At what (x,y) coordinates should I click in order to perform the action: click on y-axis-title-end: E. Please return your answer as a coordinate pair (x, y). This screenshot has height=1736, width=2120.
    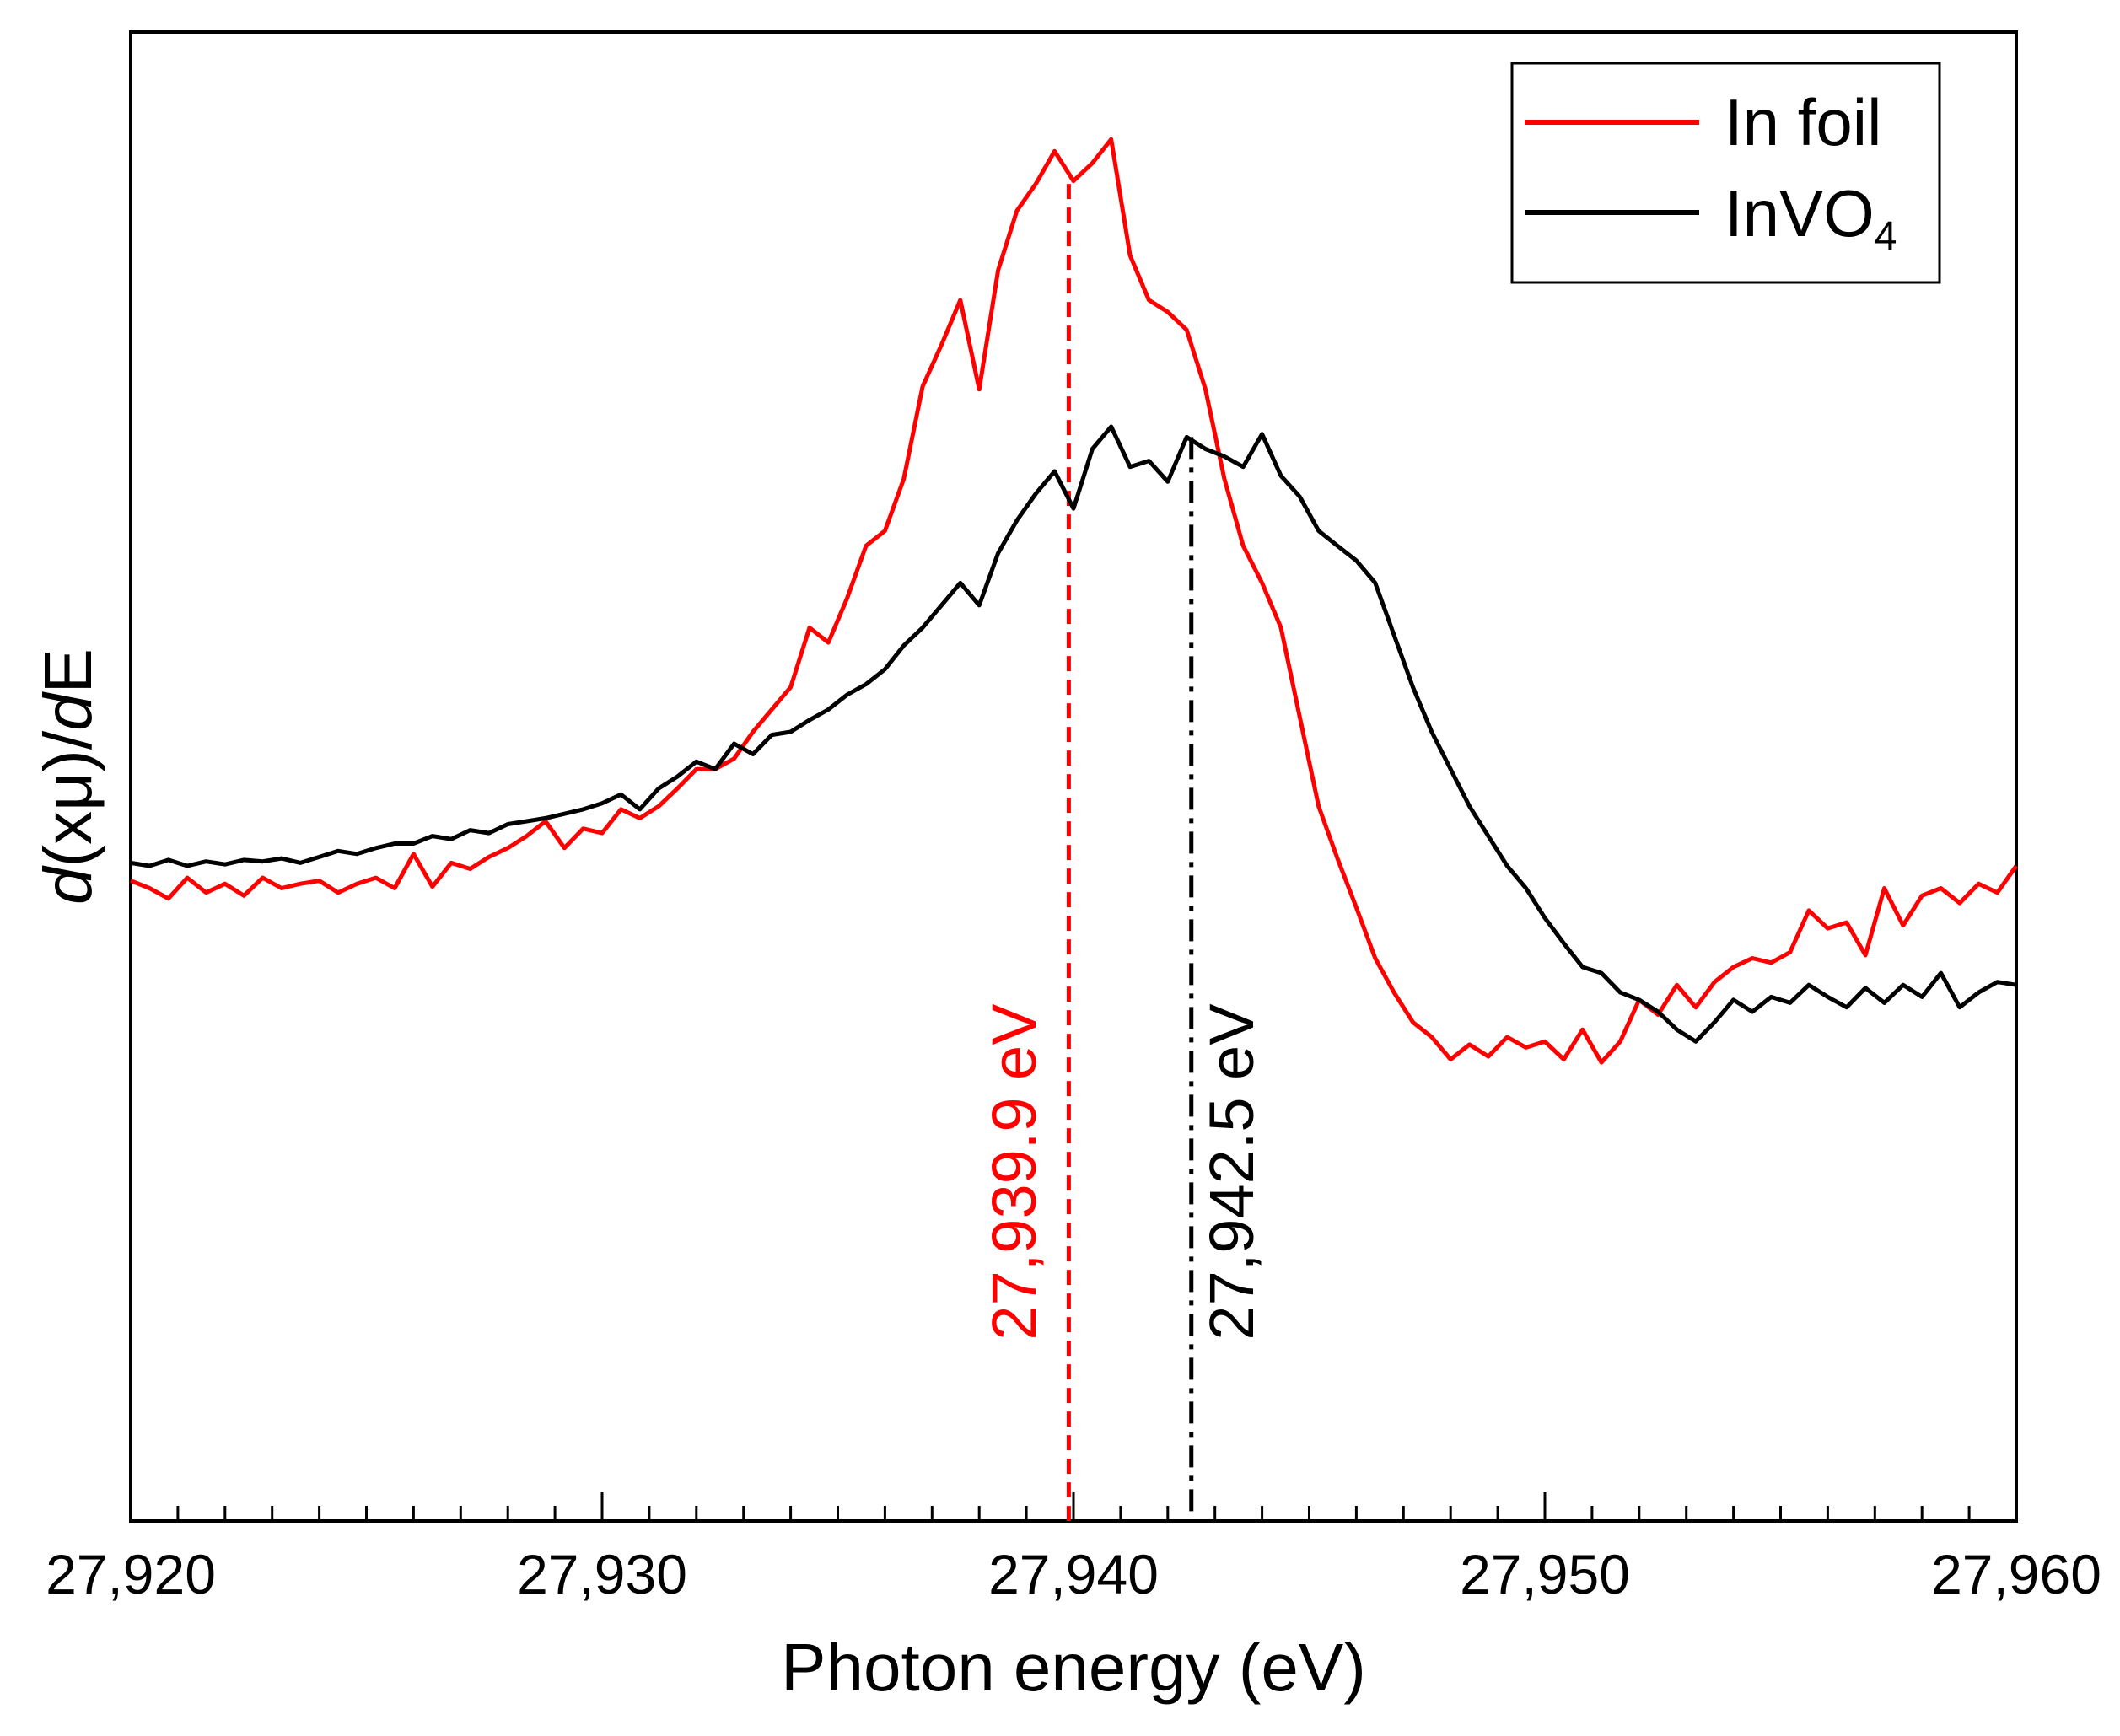
    Looking at the image, I should click on (67, 670).